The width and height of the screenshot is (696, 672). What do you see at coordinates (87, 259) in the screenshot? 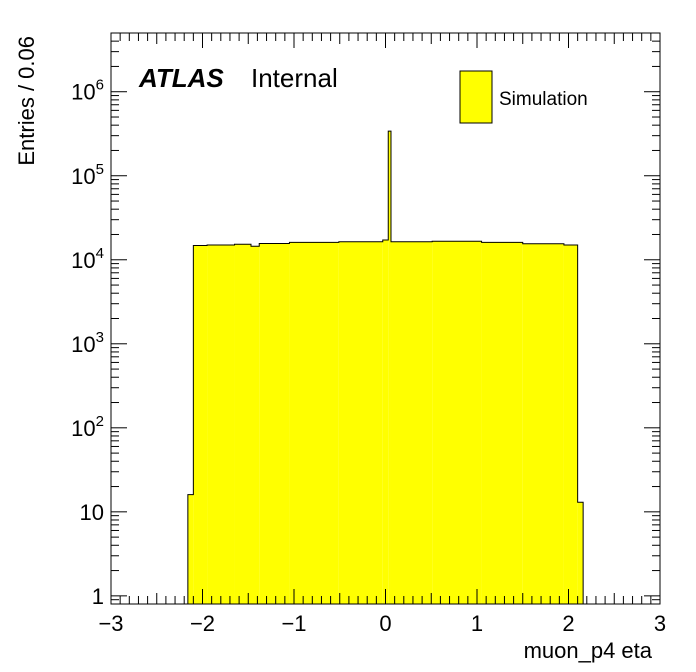
I see `y-tick-label: 10⁴` at bounding box center [87, 259].